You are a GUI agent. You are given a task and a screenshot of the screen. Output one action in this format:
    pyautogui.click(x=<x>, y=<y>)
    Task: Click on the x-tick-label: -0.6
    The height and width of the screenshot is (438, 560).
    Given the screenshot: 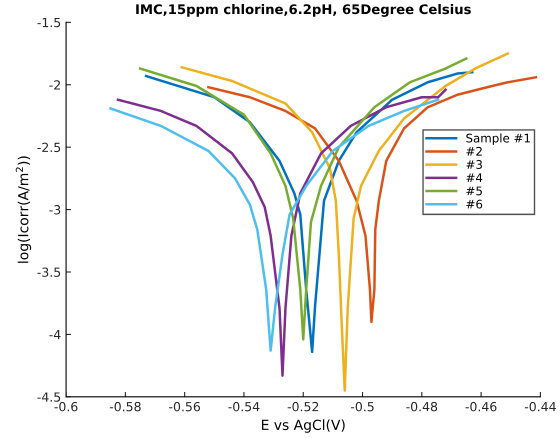 What is the action you would take?
    pyautogui.click(x=66, y=407)
    